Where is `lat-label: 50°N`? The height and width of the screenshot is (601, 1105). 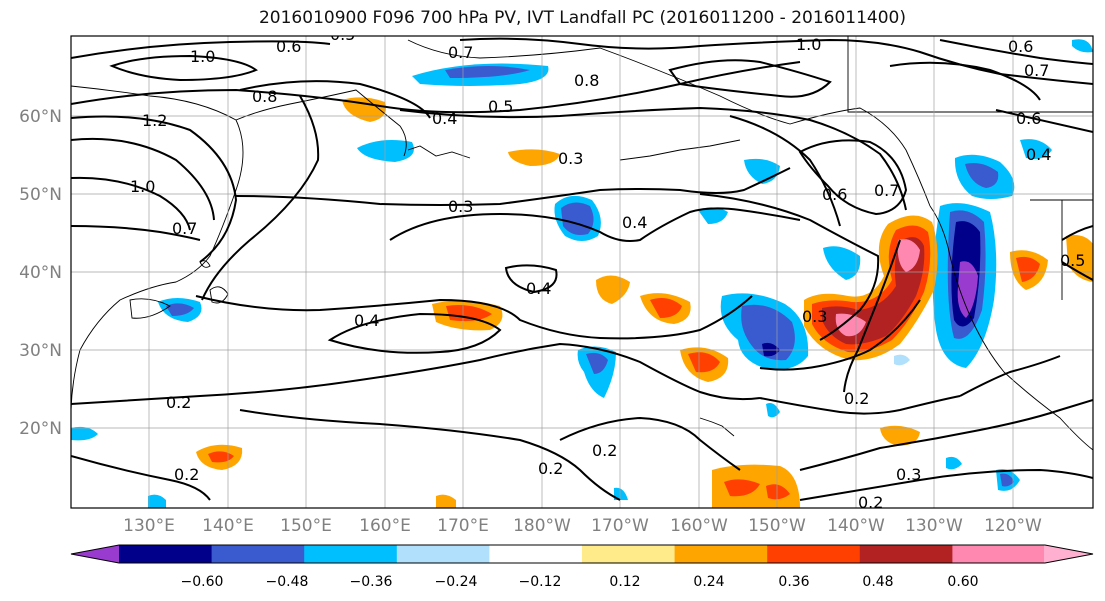
lat-label: 50°N is located at coordinates (40, 195).